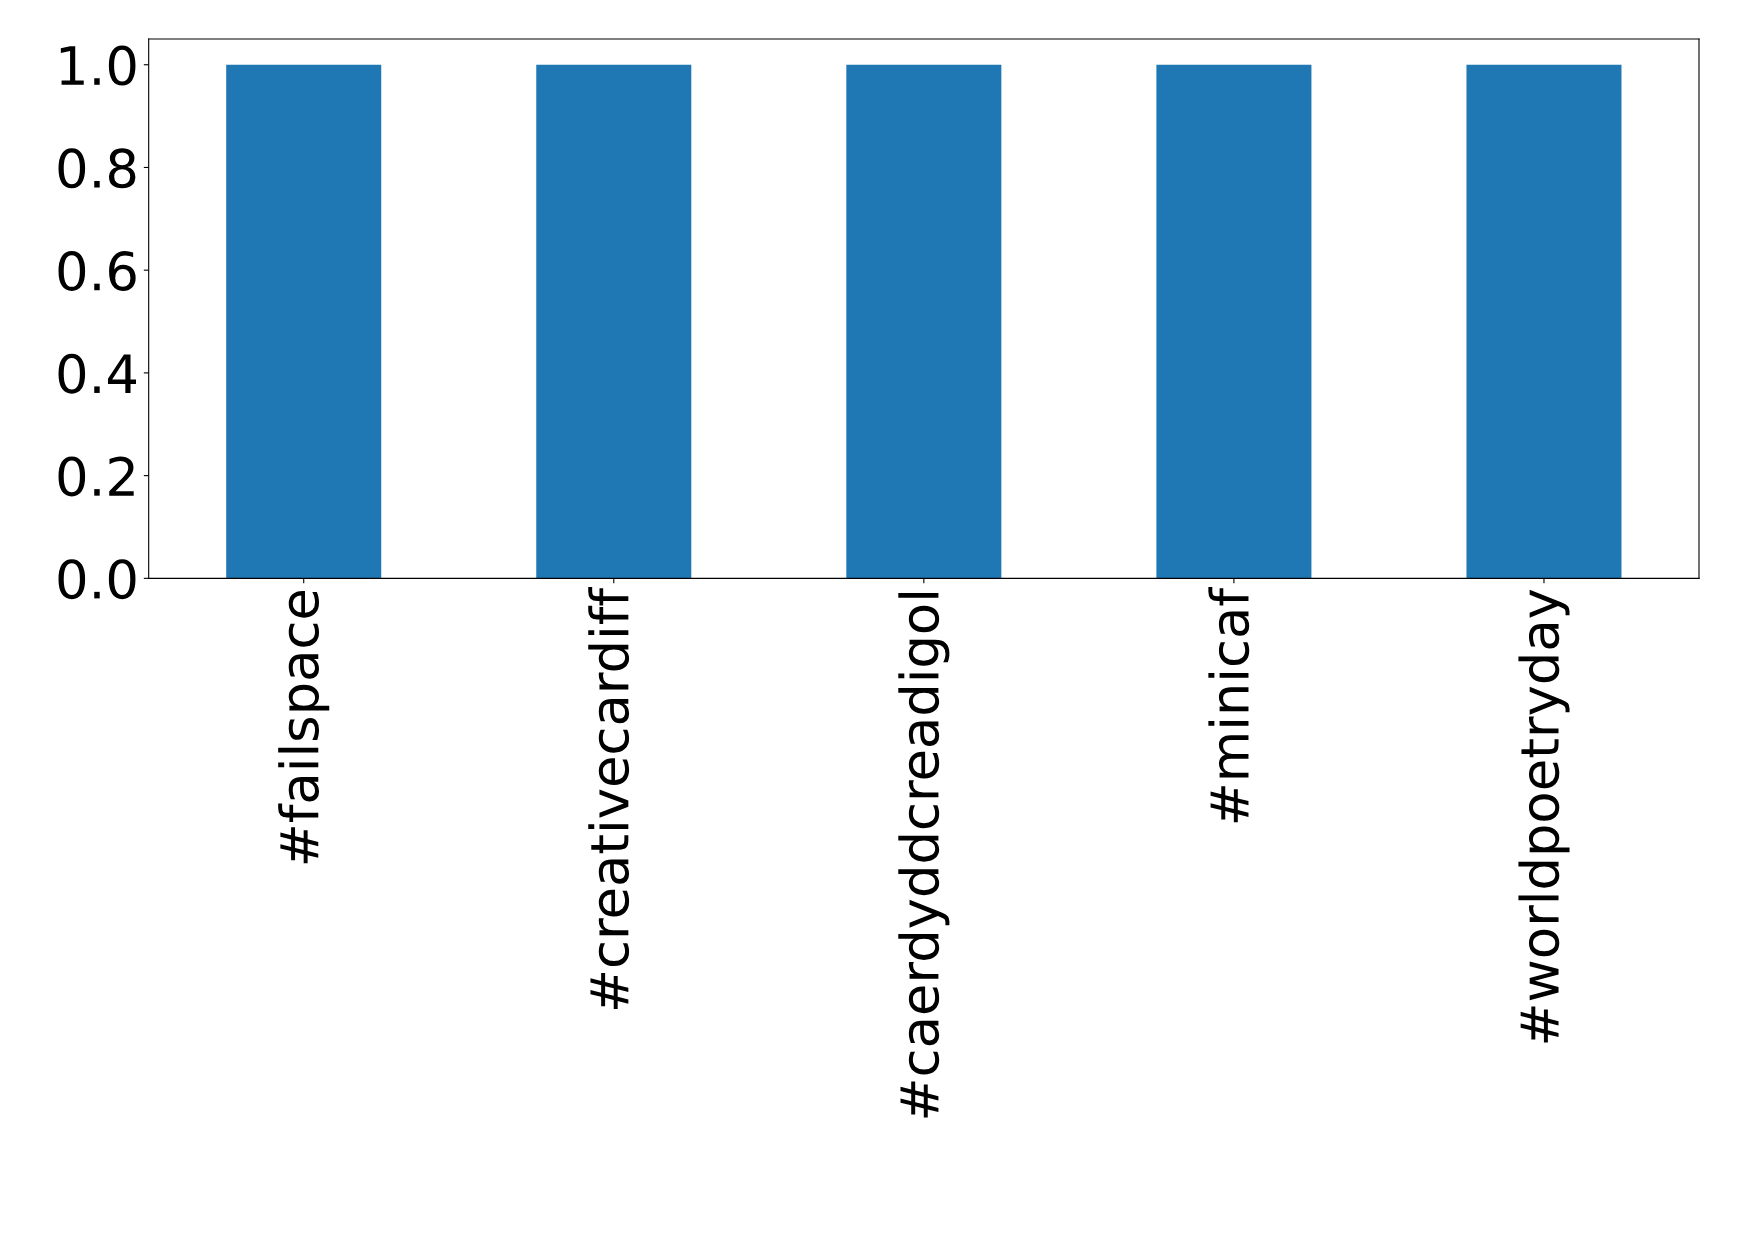  I want to click on x-tick-label: #caerdyddcreadigol, so click(924, 855).